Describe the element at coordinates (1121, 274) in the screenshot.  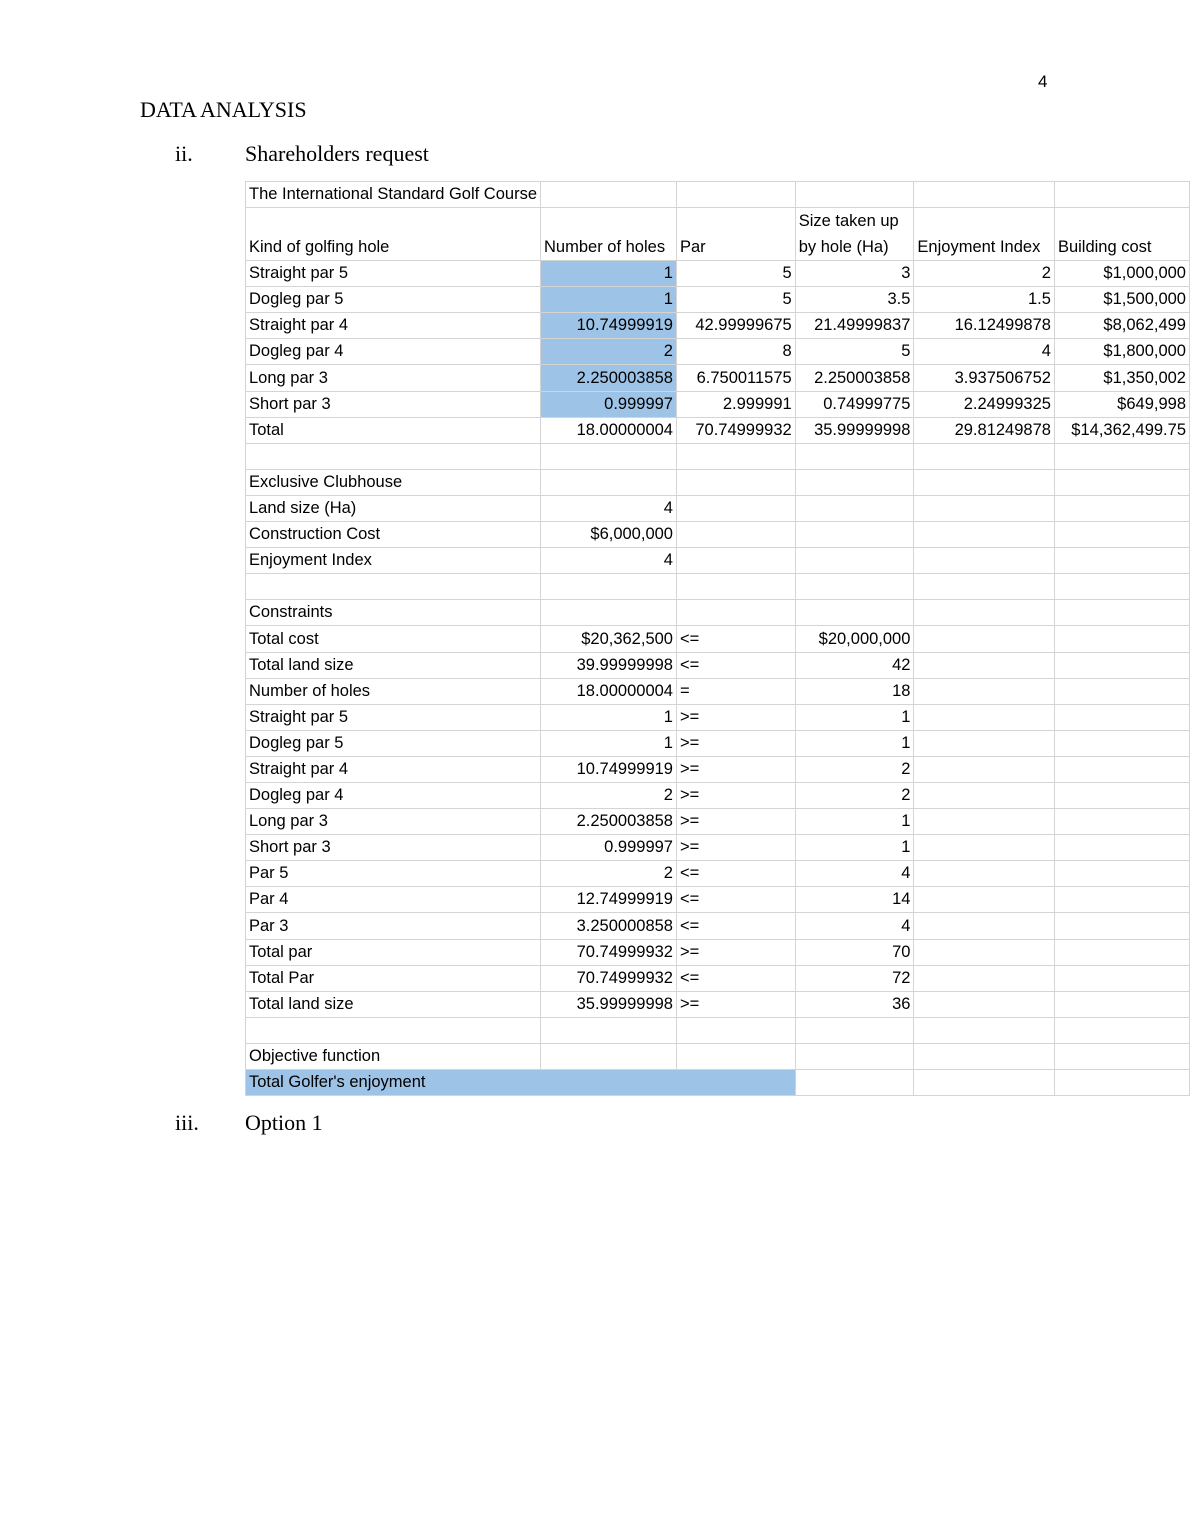
I see `cell: $1,000,000` at that location.